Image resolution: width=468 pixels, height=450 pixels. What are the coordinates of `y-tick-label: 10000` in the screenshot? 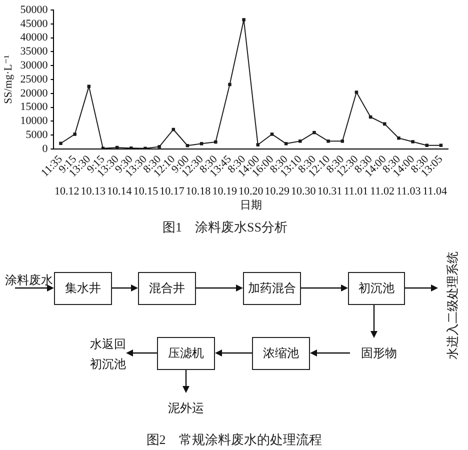 It's located at (34, 121).